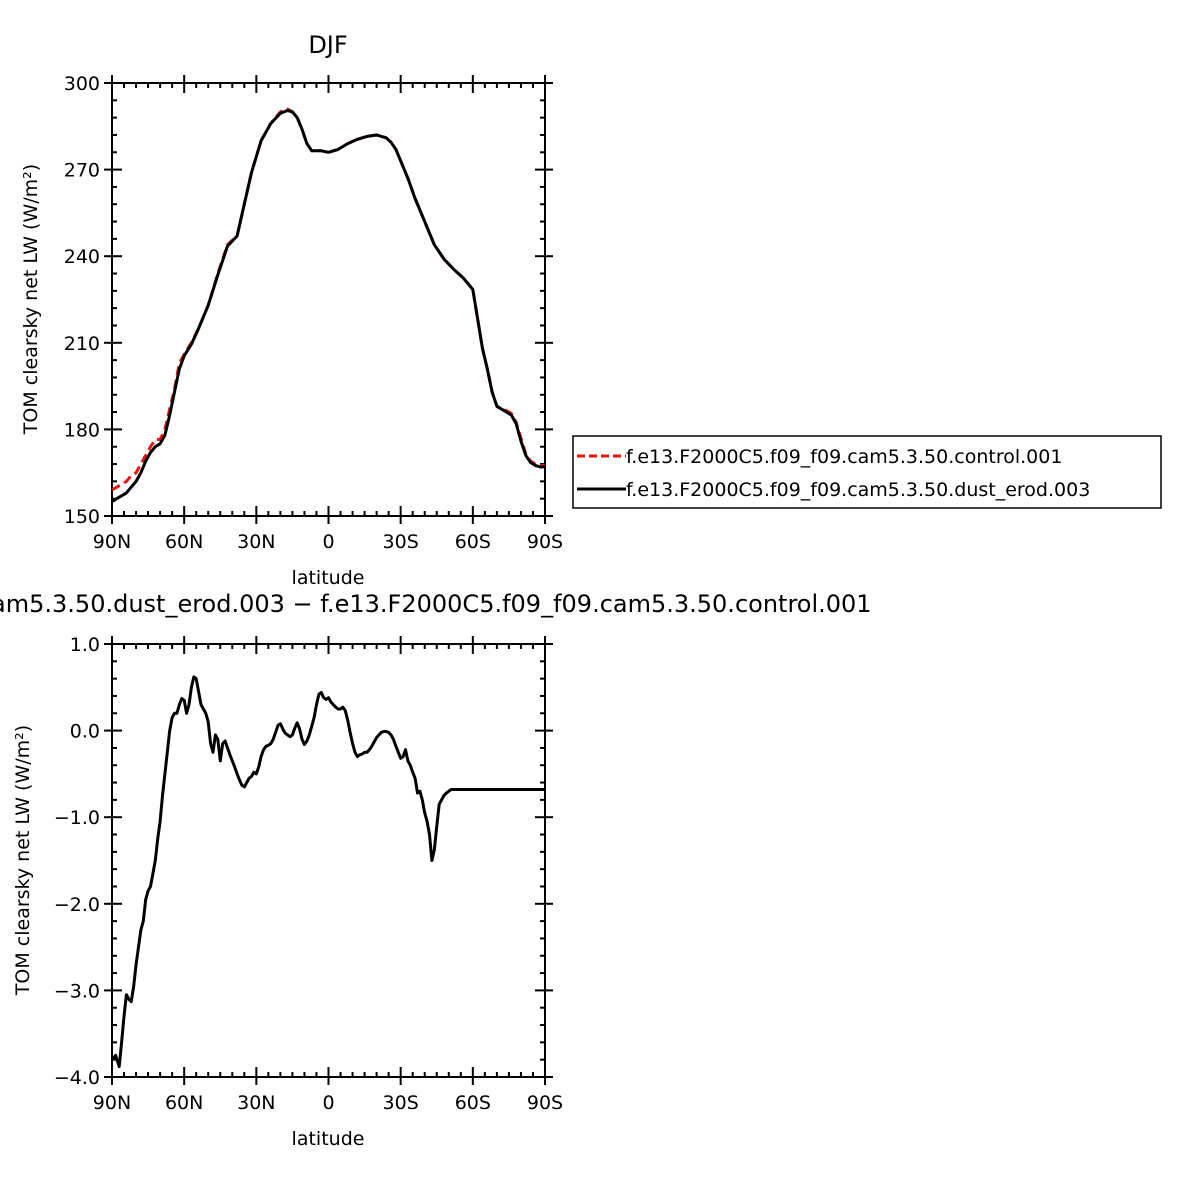 Image resolution: width=1180 pixels, height=1180 pixels. What do you see at coordinates (401, 542) in the screenshot?
I see `top-x-tick-label: 30S` at bounding box center [401, 542].